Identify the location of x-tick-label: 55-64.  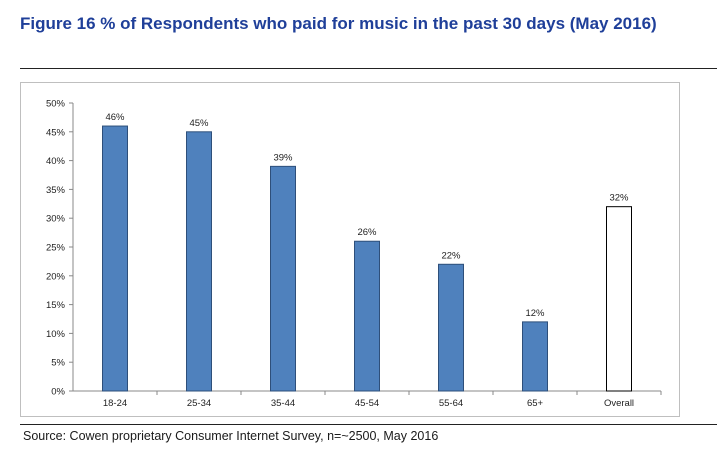
(451, 403).